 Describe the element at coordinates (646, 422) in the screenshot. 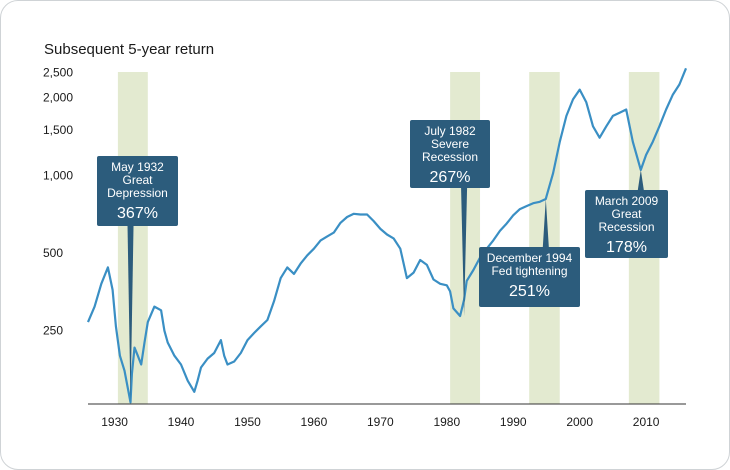

I see `x-tick-label: 2010` at that location.